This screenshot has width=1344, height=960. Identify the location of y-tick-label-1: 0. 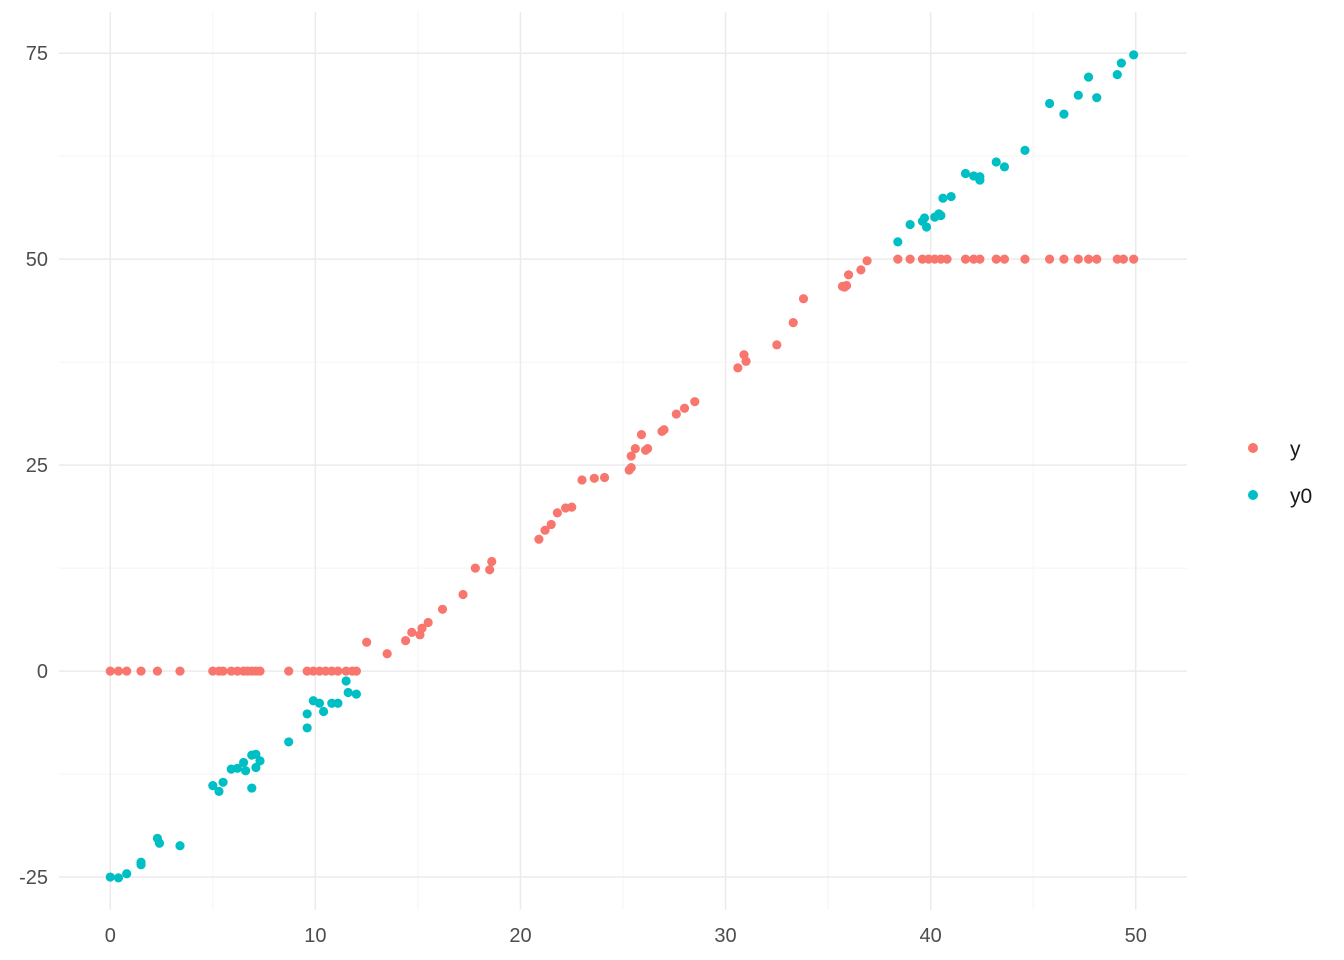
(42, 672).